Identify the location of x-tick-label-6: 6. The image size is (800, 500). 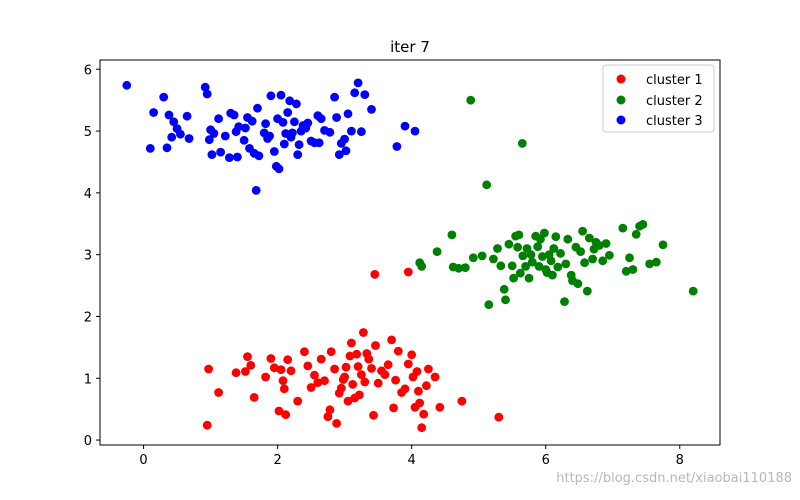
(546, 460).